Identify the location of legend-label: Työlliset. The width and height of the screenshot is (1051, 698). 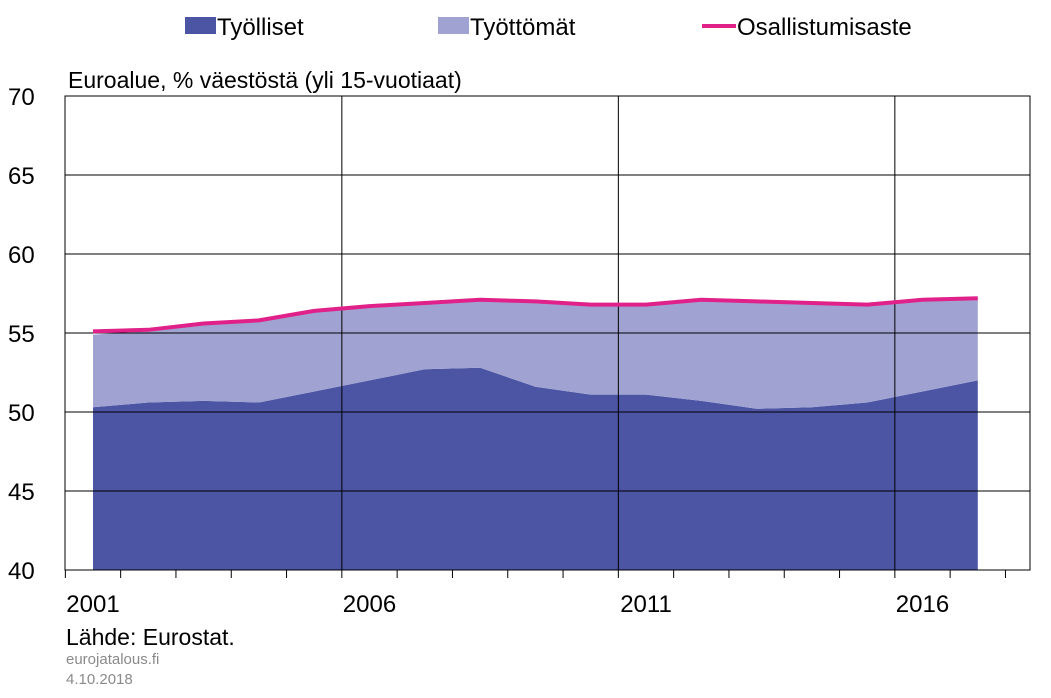
(260, 27).